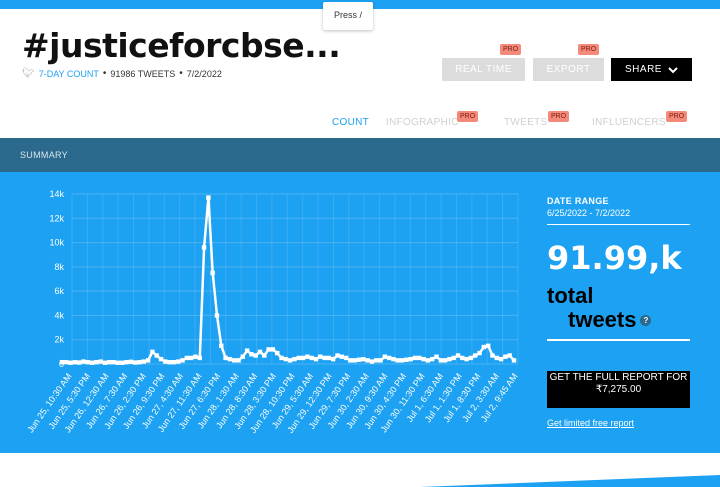  I want to click on free-report-link: Get limited free report, so click(591, 423).